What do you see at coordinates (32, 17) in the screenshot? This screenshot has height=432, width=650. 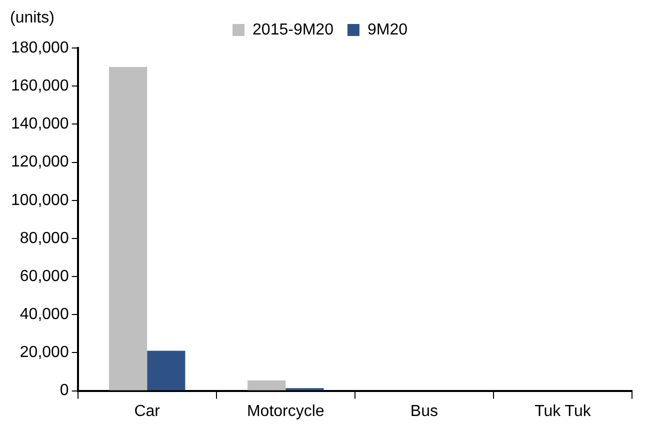 I see `y-axis-title: (units)` at bounding box center [32, 17].